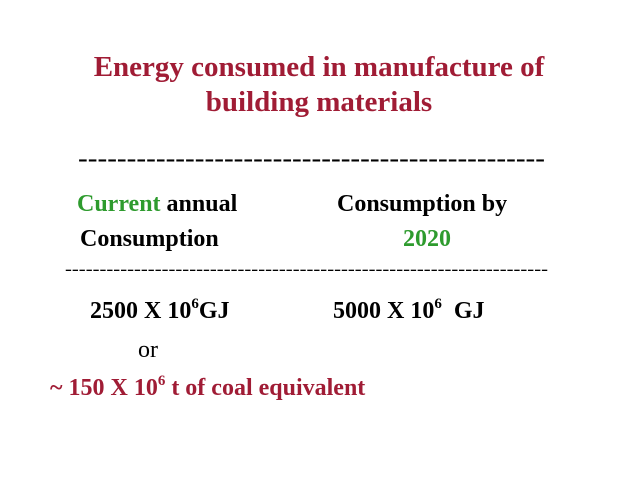  Describe the element at coordinates (422, 204) in the screenshot. I see `column-header: Consumption by` at that location.